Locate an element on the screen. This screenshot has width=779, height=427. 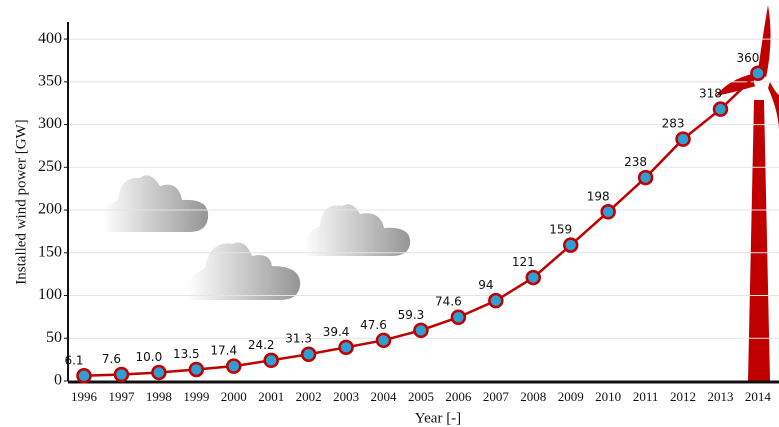
x-tick-label: 2011 is located at coordinates (646, 396).